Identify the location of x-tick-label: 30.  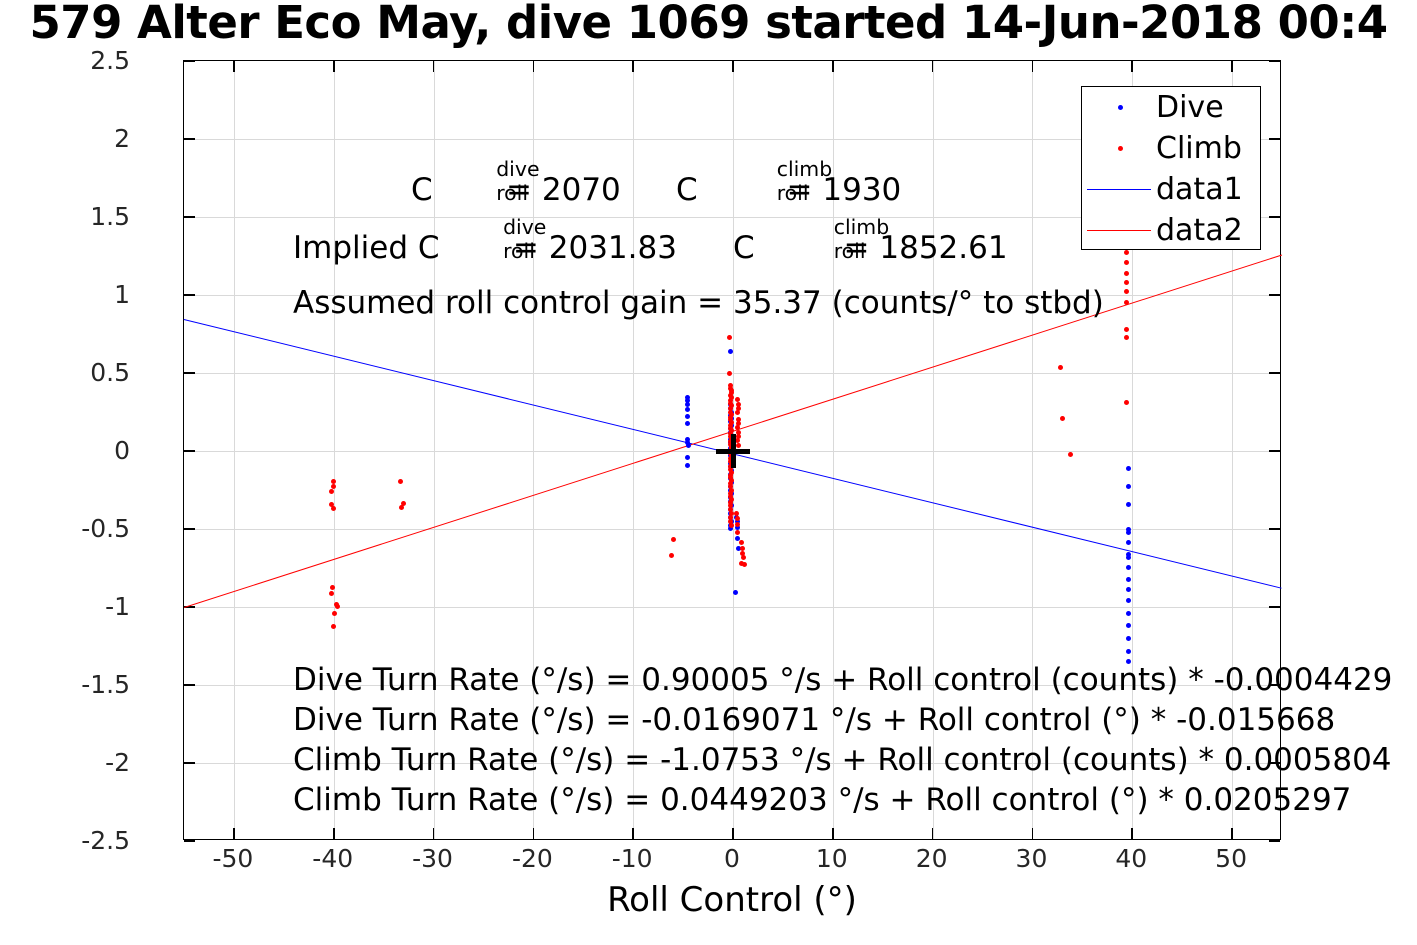
(1031, 858).